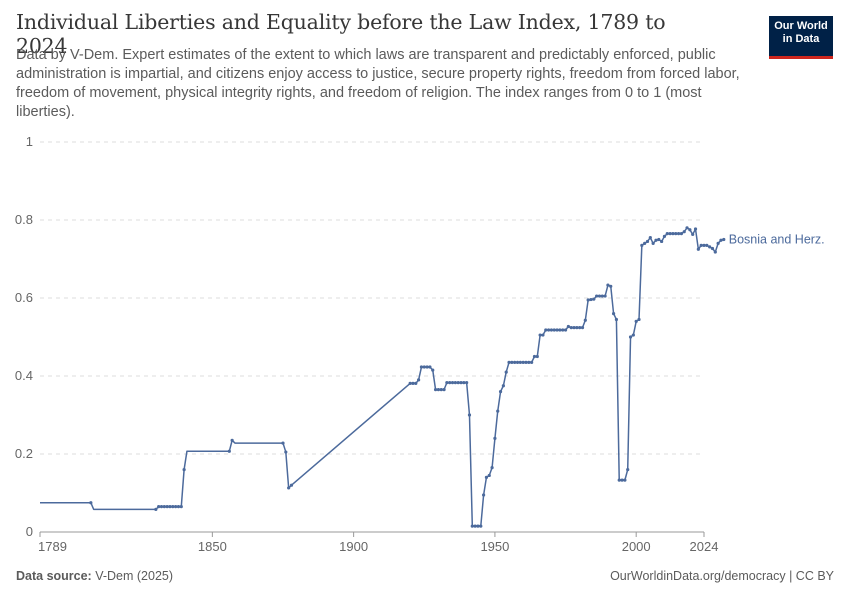 This screenshot has height=600, width=850. I want to click on x-tick-label: 1950, so click(494, 546).